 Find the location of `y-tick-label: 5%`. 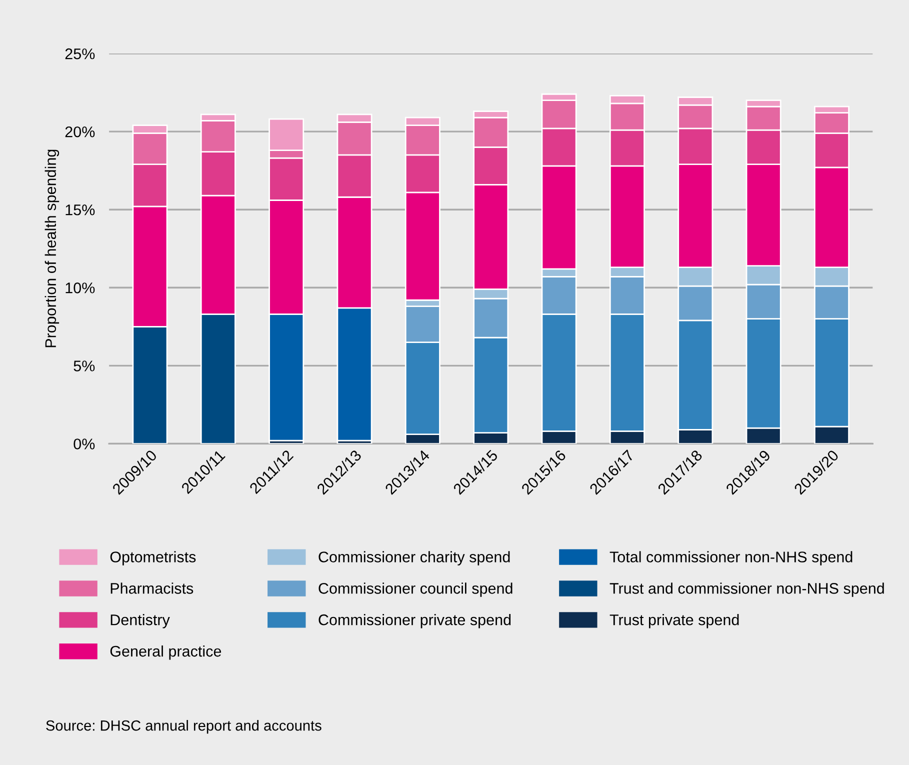

y-tick-label: 5% is located at coordinates (84, 366).